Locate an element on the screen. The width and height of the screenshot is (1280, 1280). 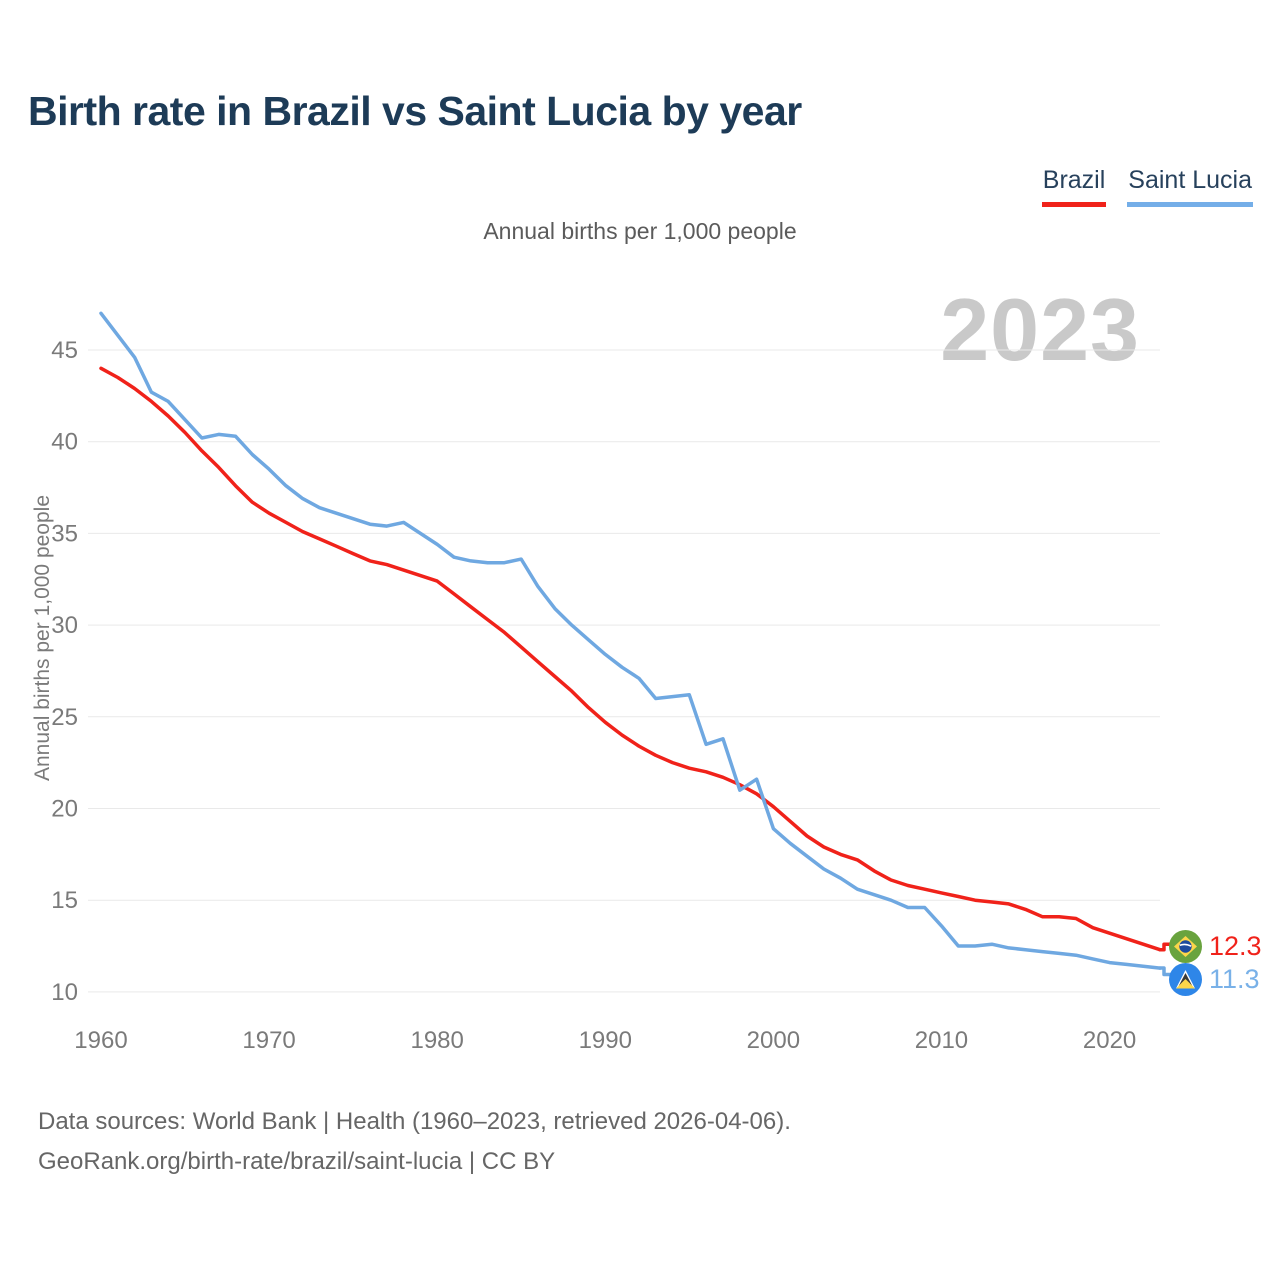
y-tick-label-35: 35 is located at coordinates (64, 533).